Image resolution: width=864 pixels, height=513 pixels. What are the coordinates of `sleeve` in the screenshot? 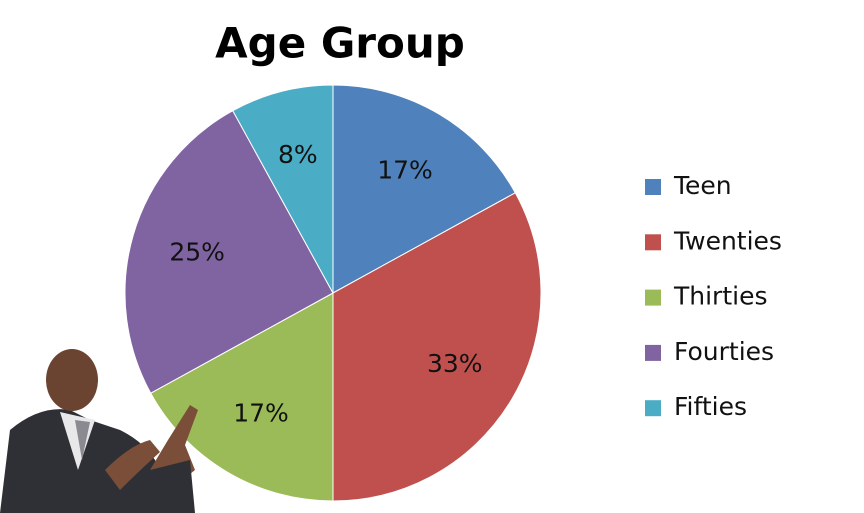 It's located at (167, 486).